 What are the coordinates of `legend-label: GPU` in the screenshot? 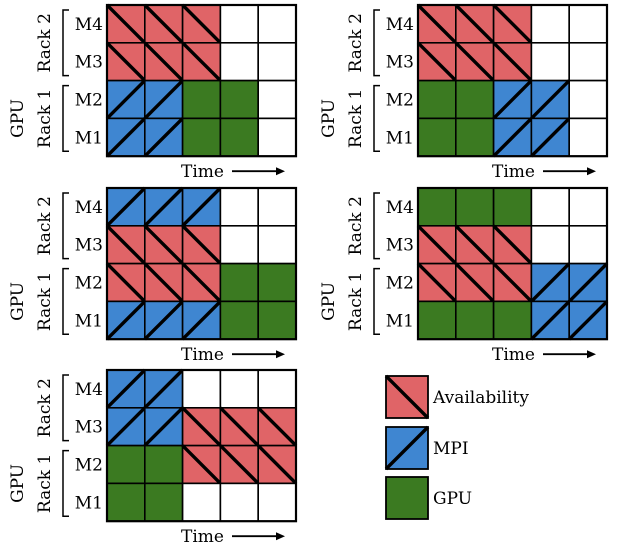 It's located at (452, 499).